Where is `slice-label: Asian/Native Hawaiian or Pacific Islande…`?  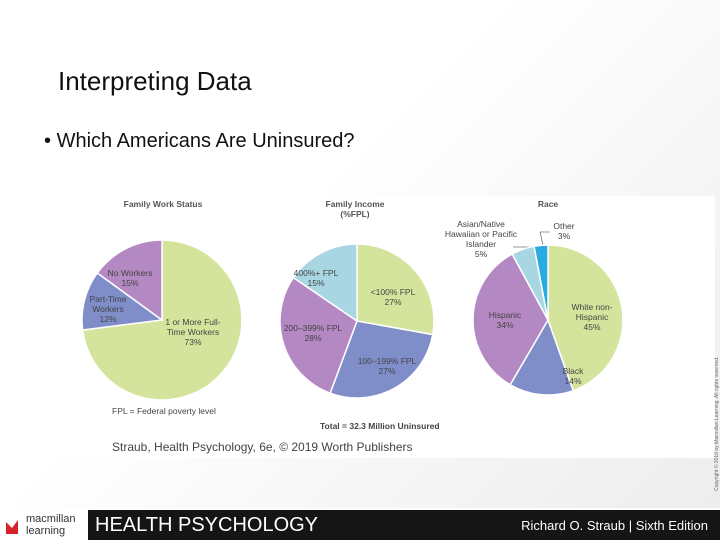 slice-label: Asian/Native Hawaiian or Pacific Islande… is located at coordinates (481, 239).